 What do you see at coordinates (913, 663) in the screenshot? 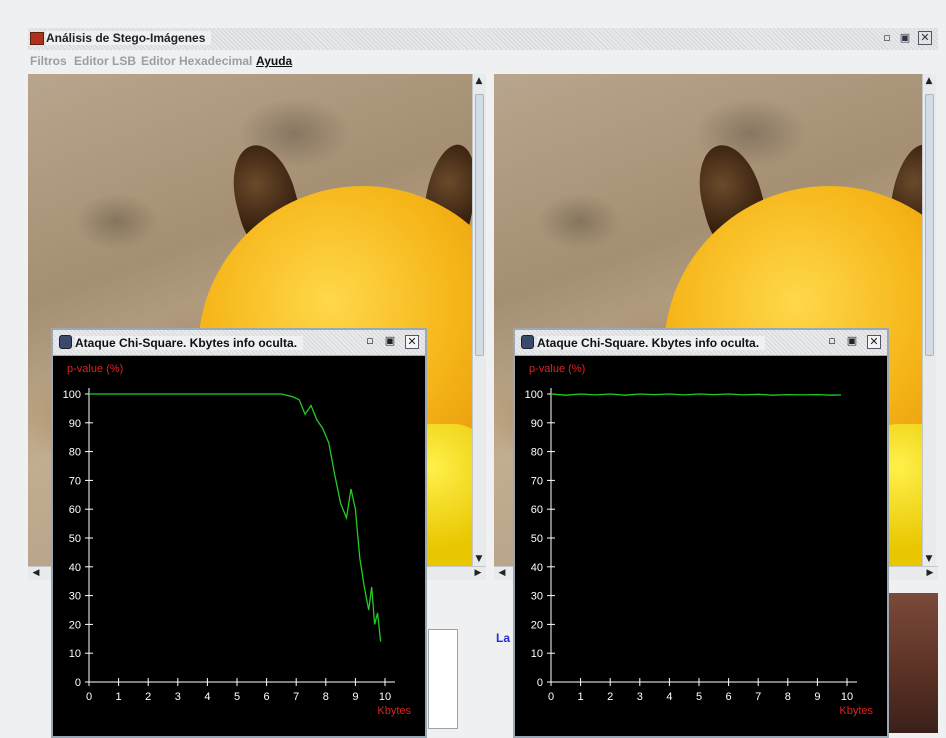
I see `side-image-thumbnail` at bounding box center [913, 663].